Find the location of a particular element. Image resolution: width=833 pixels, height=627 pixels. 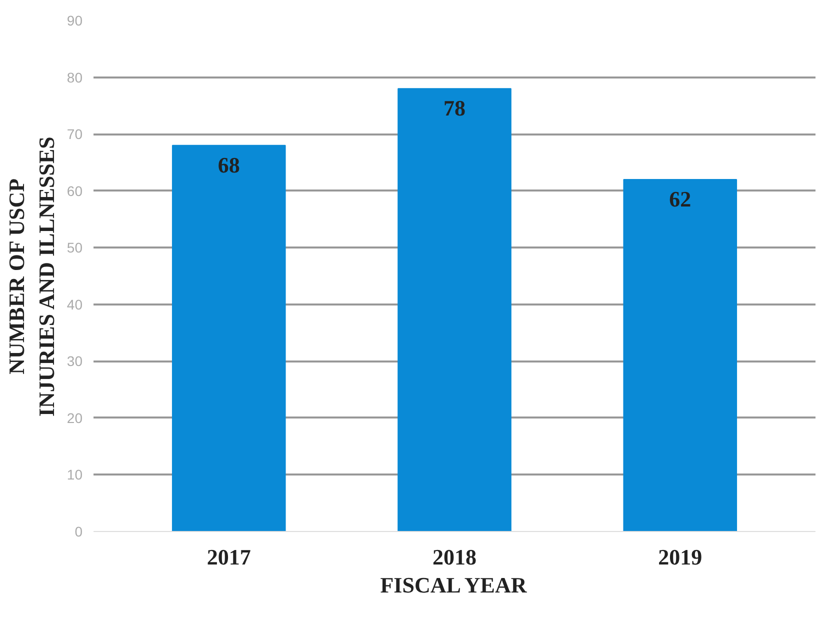

data-label: 68 is located at coordinates (229, 165).